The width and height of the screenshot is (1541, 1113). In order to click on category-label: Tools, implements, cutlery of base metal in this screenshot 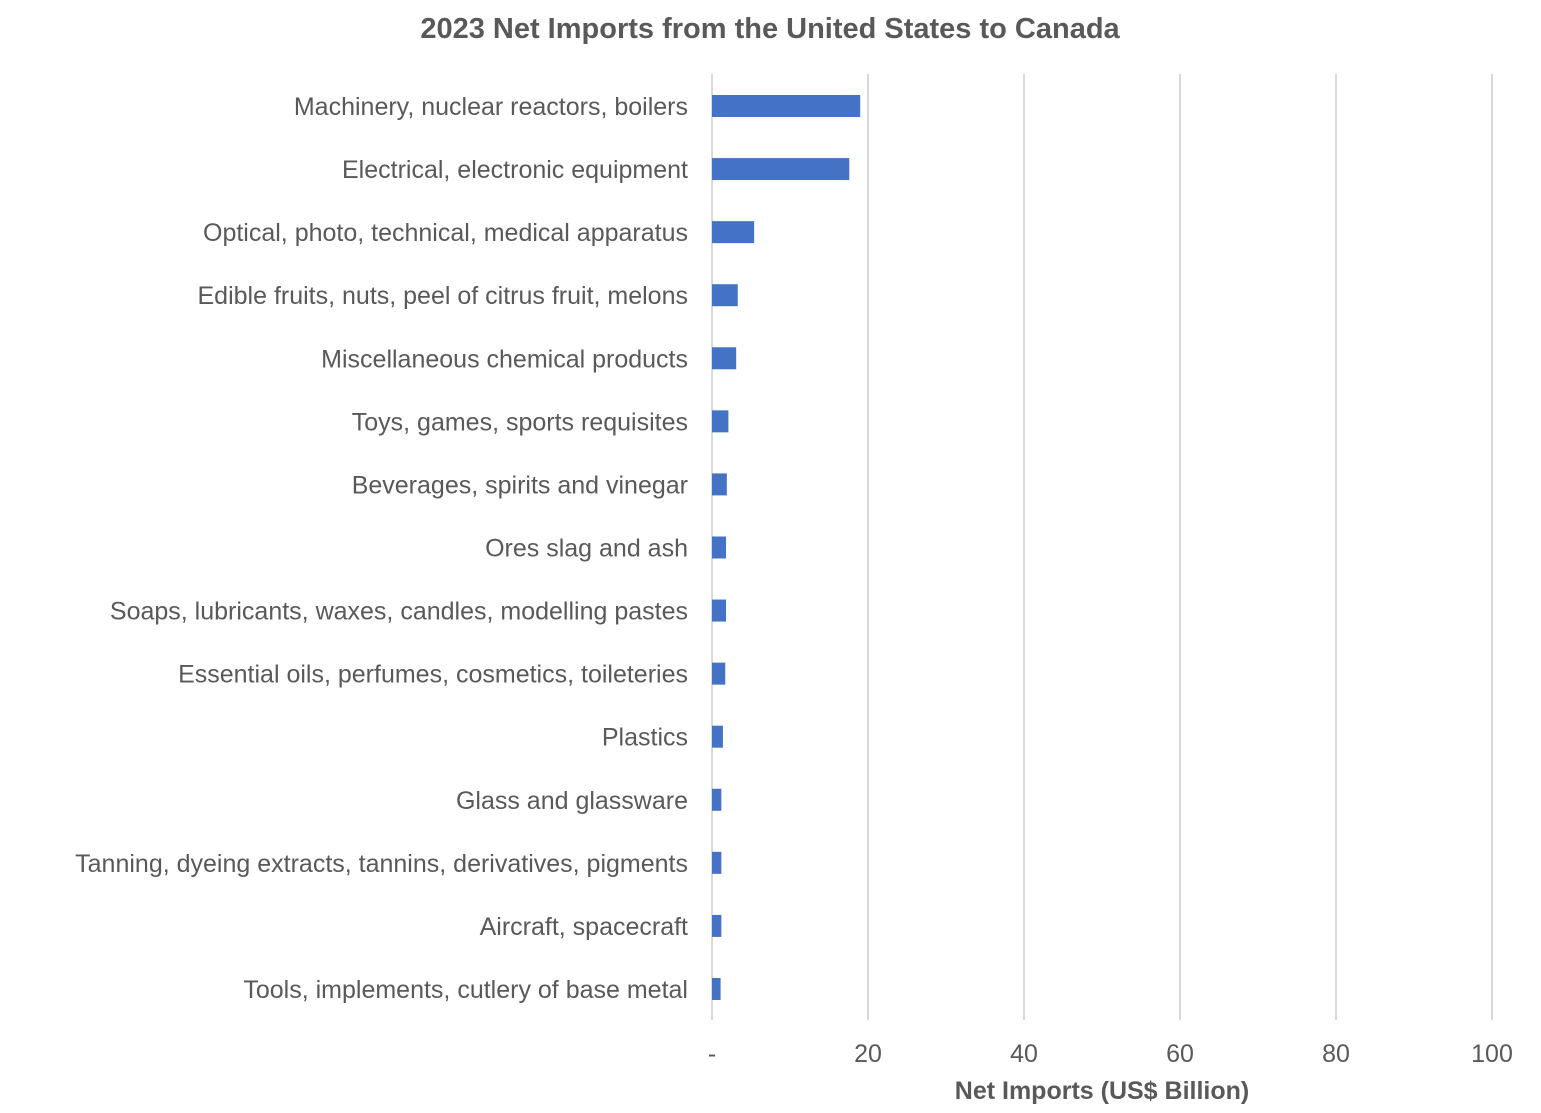, I will do `click(465, 990)`.